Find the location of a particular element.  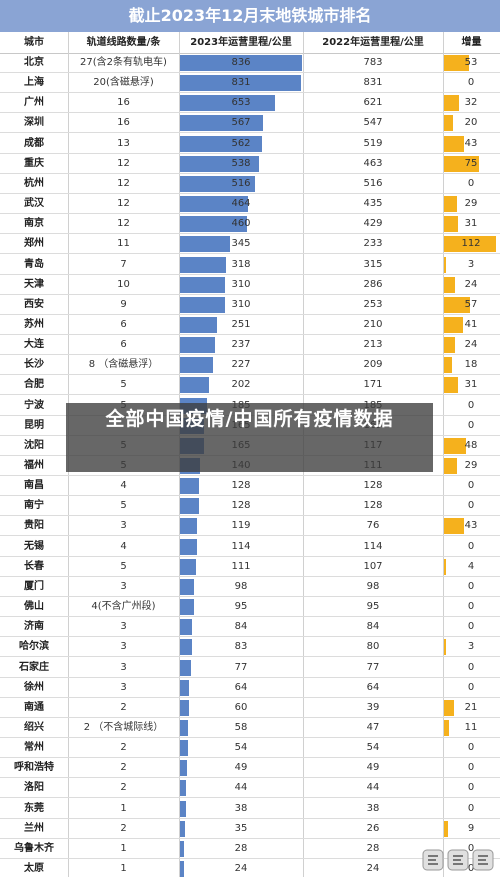

km2022-cell: 621 is located at coordinates (373, 103).